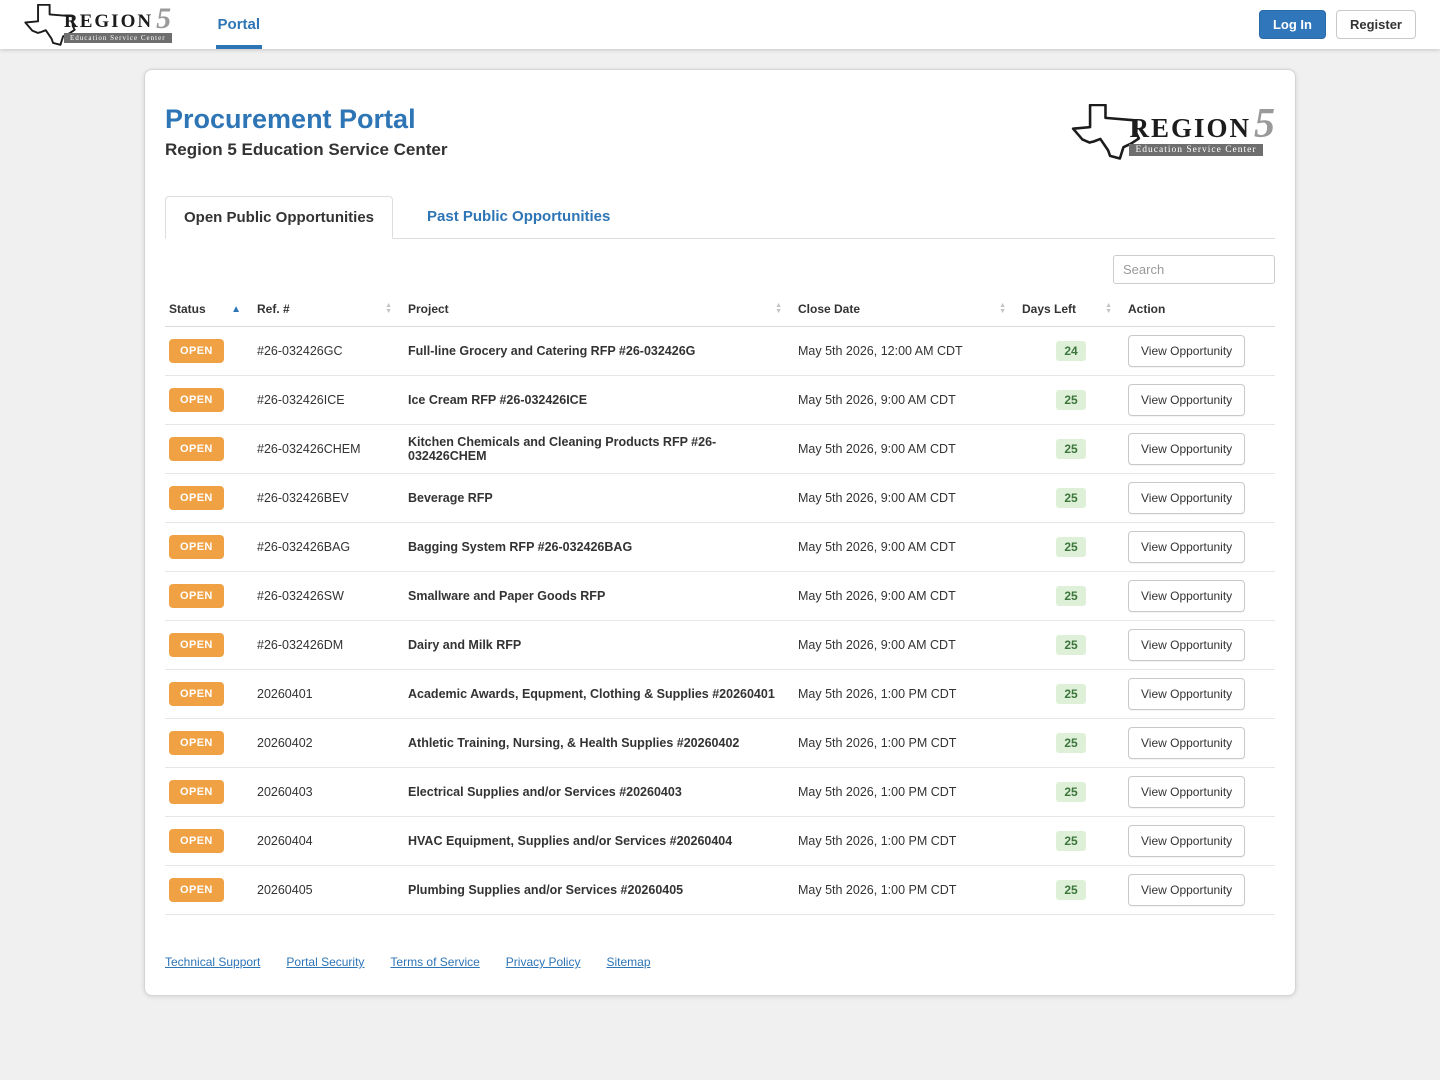  Describe the element at coordinates (720, 269) in the screenshot. I see `search-row` at that location.